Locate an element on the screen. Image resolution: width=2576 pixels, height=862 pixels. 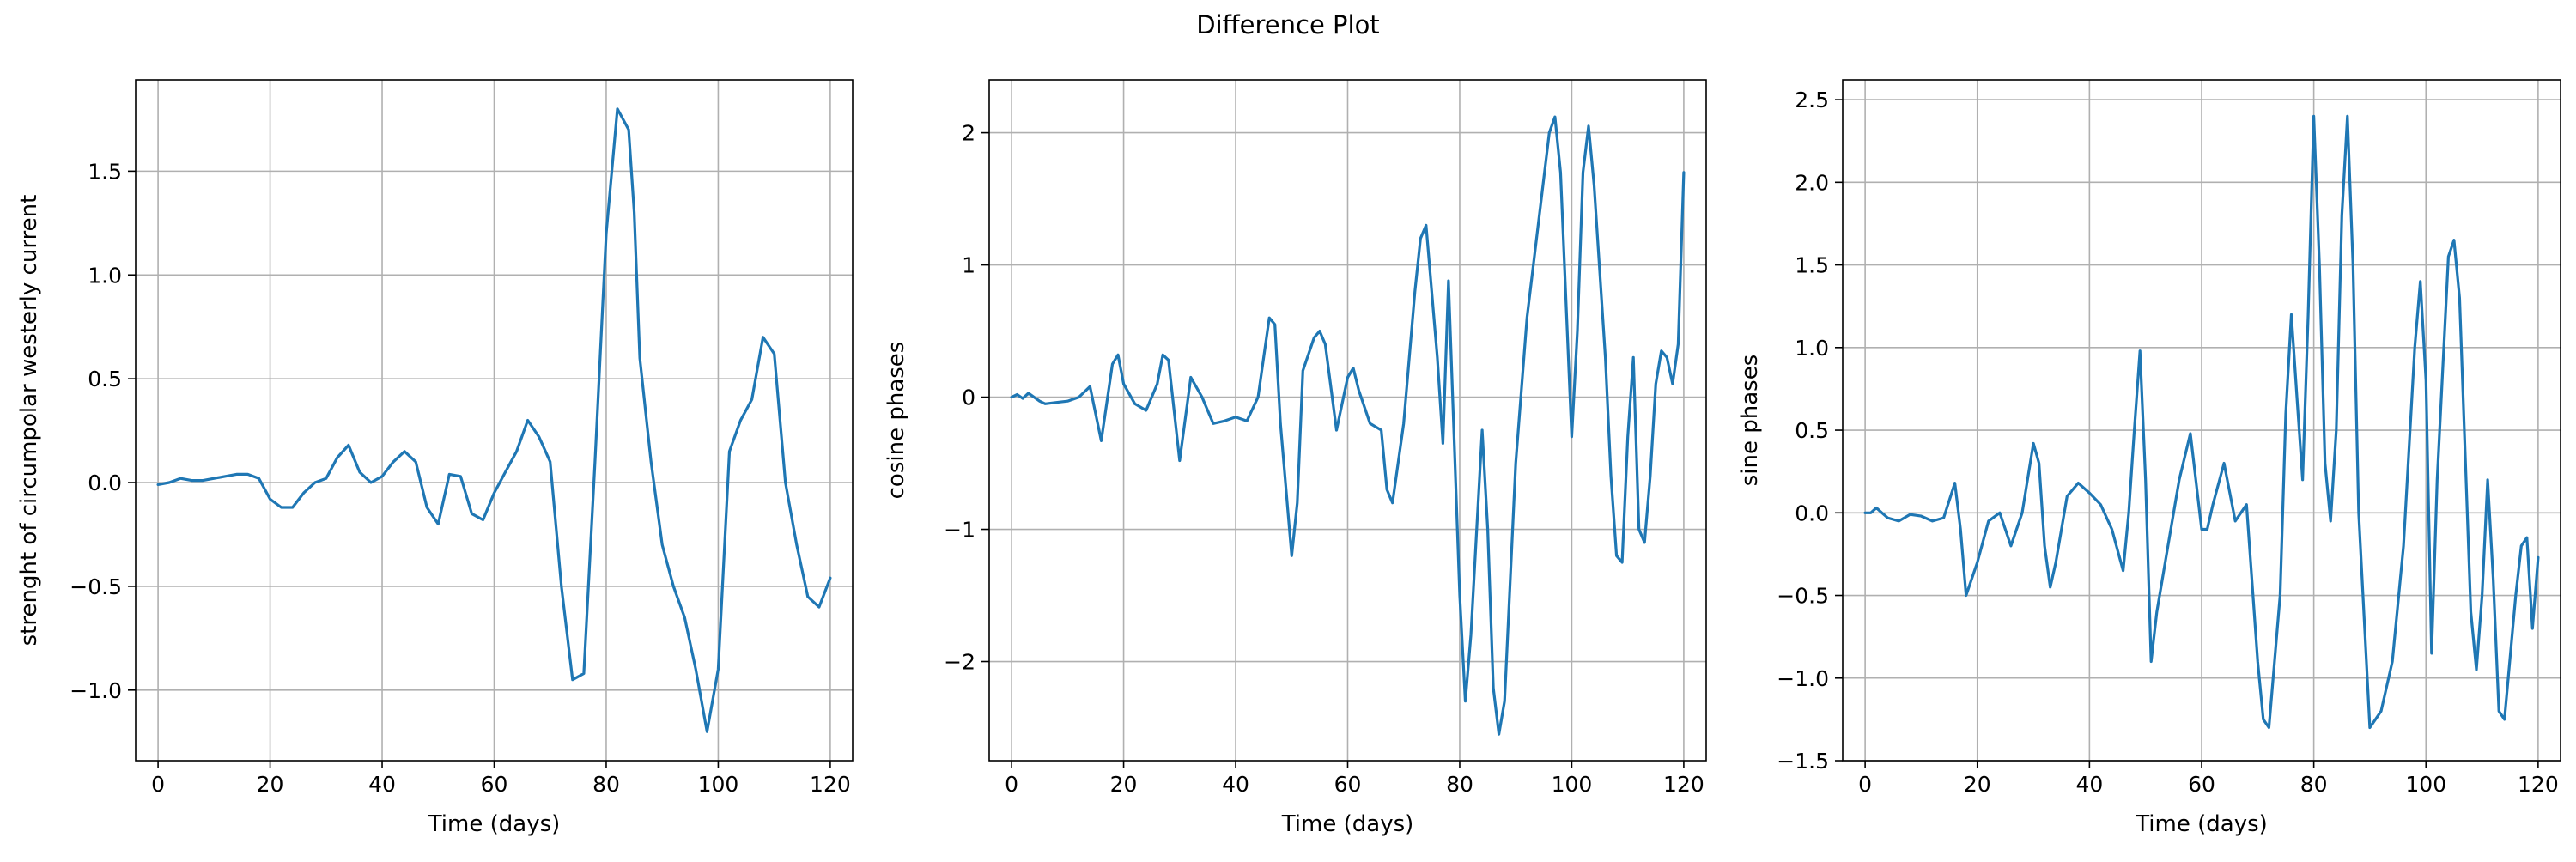
y-tick-label: 0 is located at coordinates (969, 397).